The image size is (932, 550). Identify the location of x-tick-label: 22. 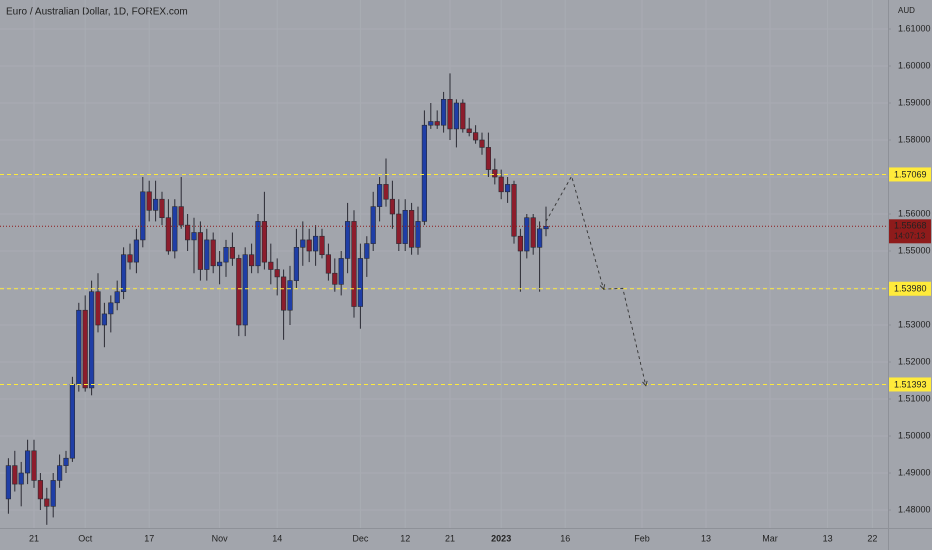
(872, 538).